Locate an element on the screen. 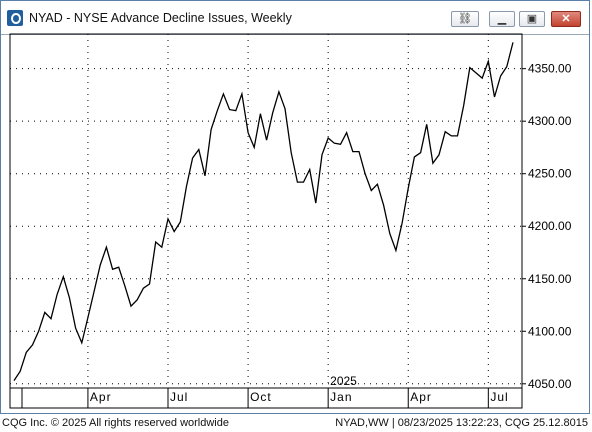  y-tick-label: 4050.00 is located at coordinates (550, 384).